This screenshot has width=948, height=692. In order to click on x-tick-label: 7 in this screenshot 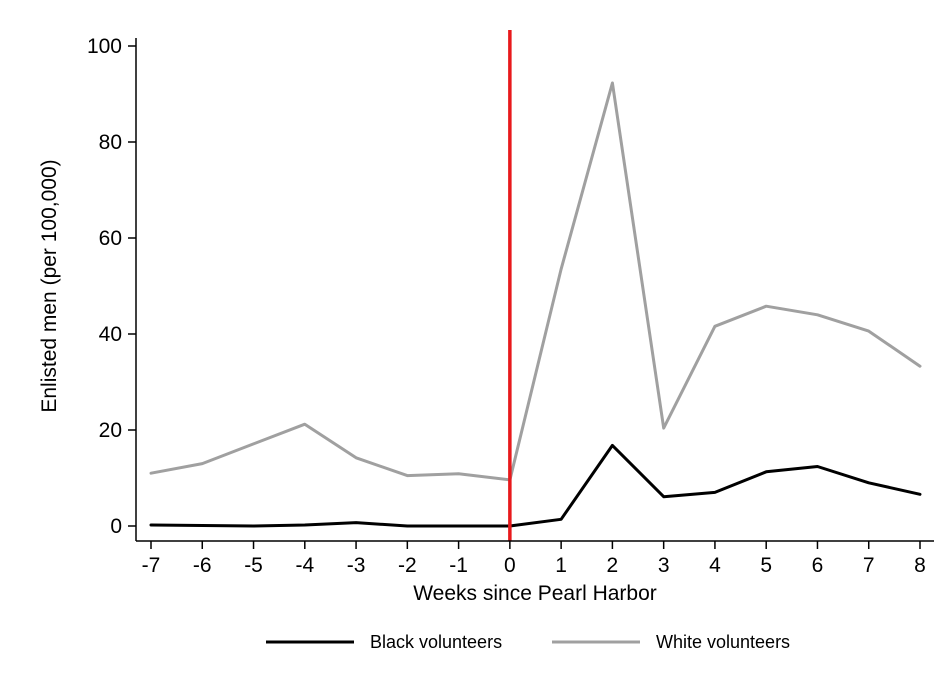, I will do `click(869, 565)`.